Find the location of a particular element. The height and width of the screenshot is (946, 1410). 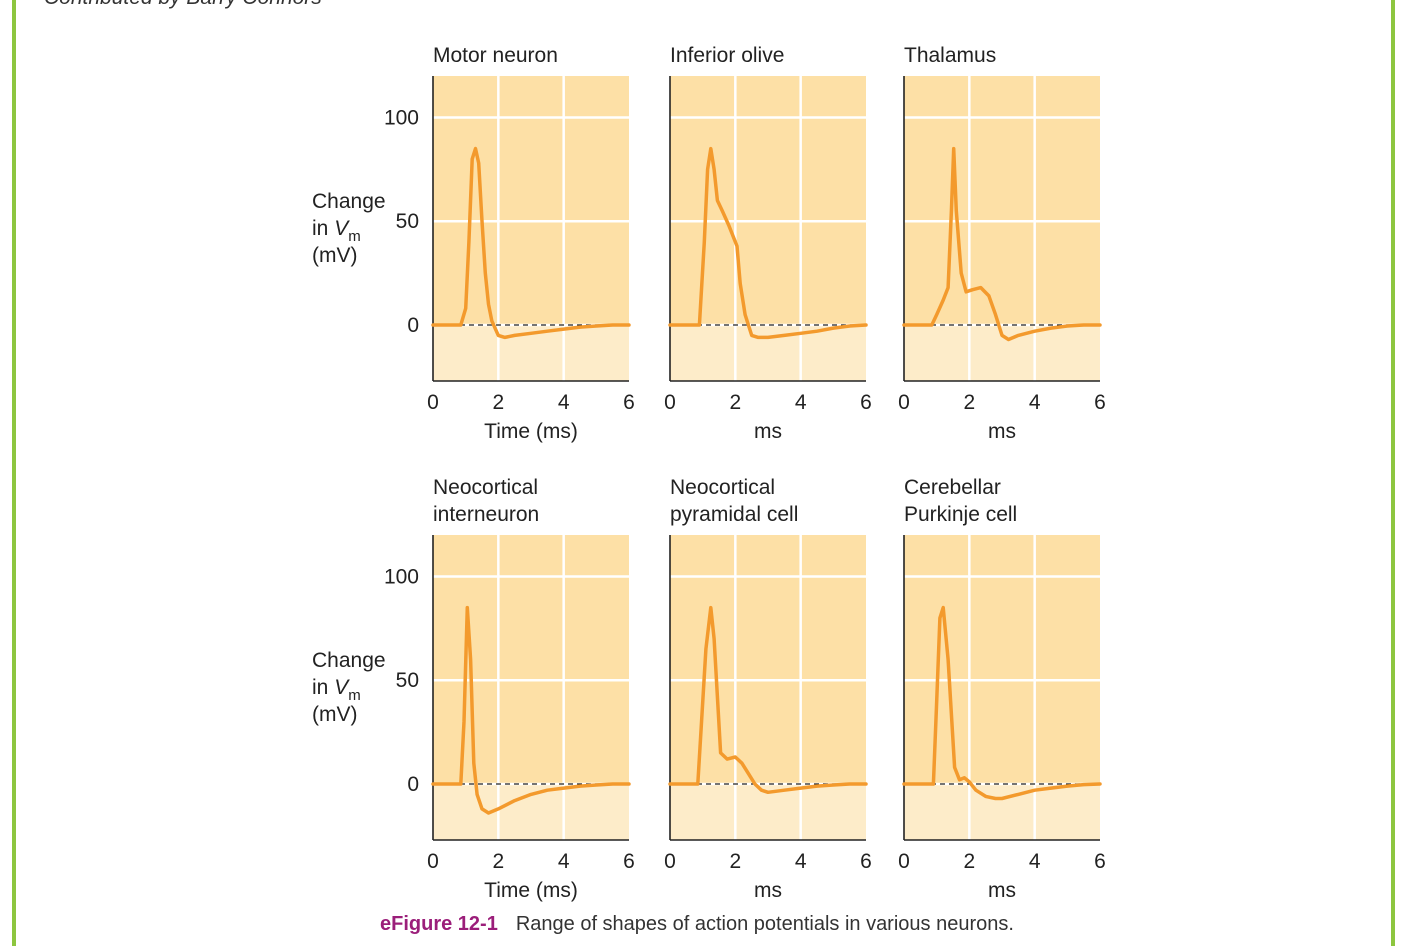

caption-label: eFigure 12-1 is located at coordinates (439, 924).